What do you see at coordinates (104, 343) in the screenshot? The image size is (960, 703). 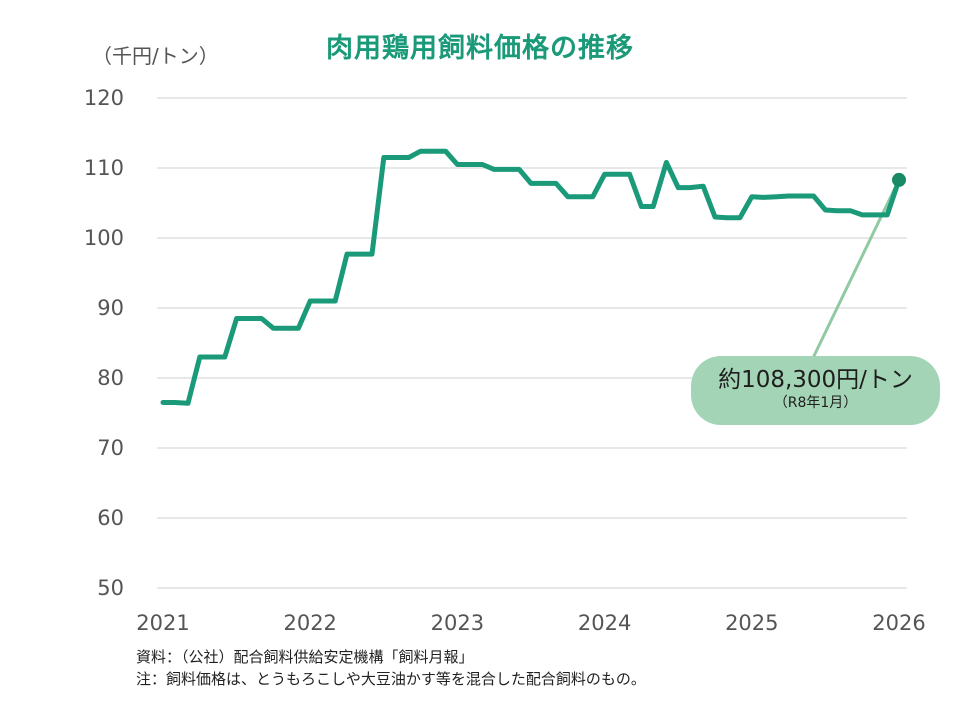 I see `y-tick-labels: 120 110 100 90 80 70 60 50` at bounding box center [104, 343].